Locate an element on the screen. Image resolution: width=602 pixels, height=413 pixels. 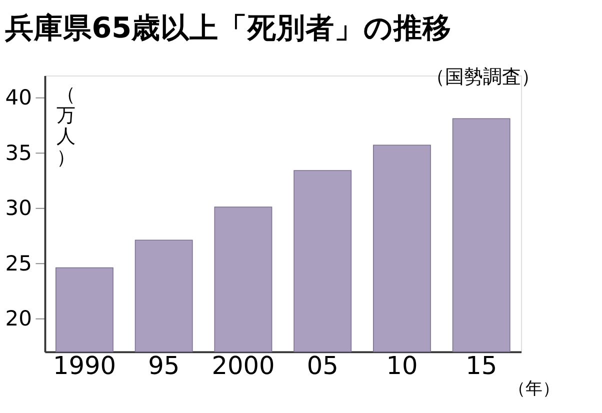
y-tick-label: 40 is located at coordinates (18, 98).